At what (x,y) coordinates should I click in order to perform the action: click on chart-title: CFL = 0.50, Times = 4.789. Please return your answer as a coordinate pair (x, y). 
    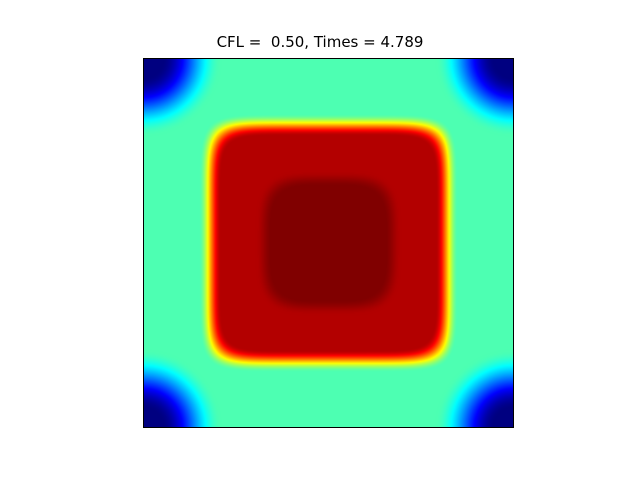
    Looking at the image, I should click on (320, 42).